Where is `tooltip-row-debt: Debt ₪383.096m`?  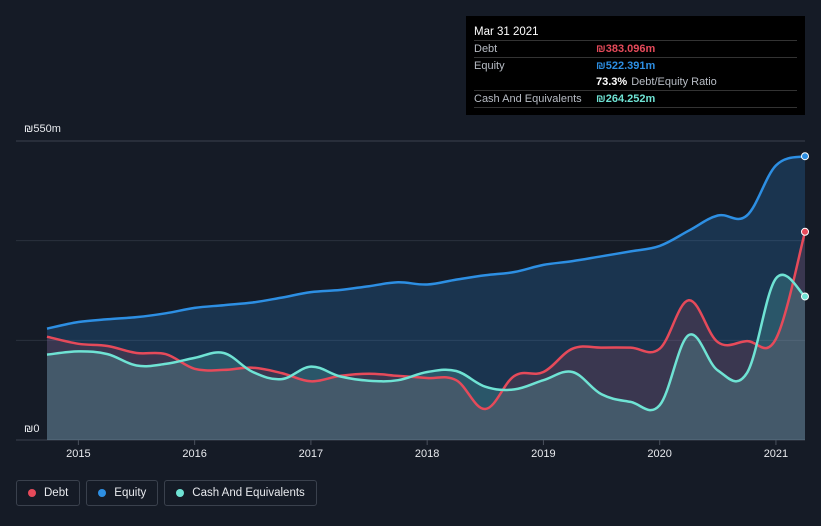
tooltip-row-debt: Debt ₪383.096m is located at coordinates (635, 49).